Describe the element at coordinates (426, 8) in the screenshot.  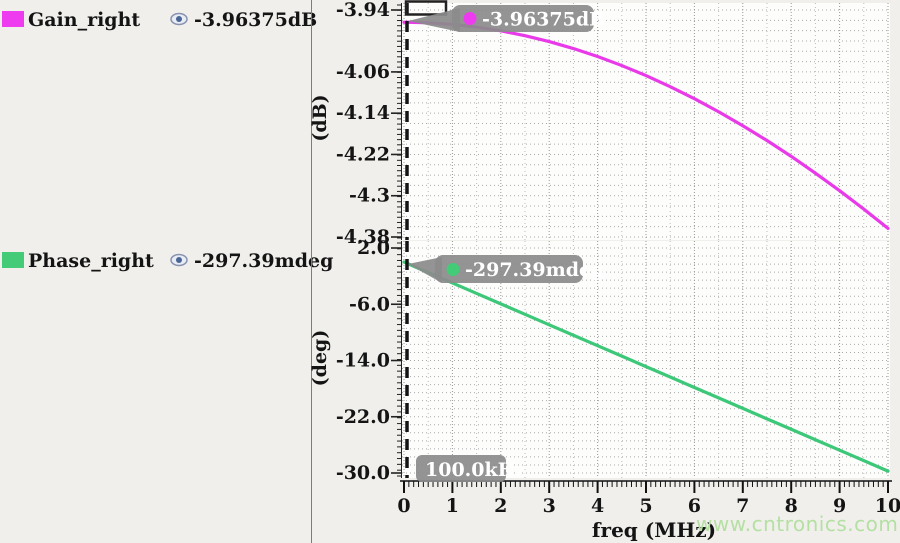
I see `freq-marker-handle` at that location.